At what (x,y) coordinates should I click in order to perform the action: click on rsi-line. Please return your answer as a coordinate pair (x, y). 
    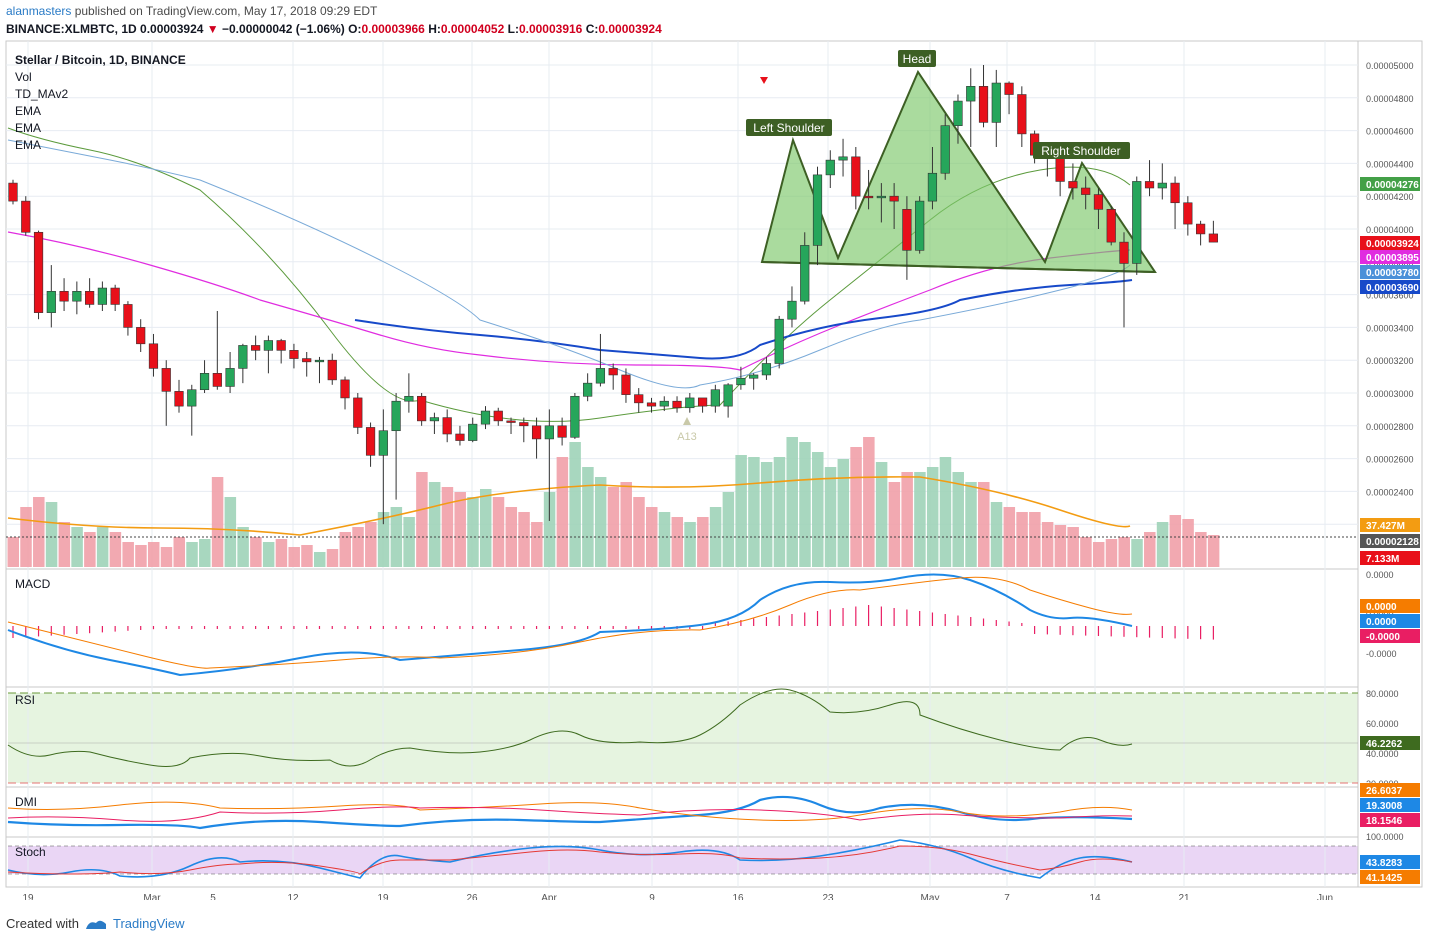
    Looking at the image, I should click on (570, 727).